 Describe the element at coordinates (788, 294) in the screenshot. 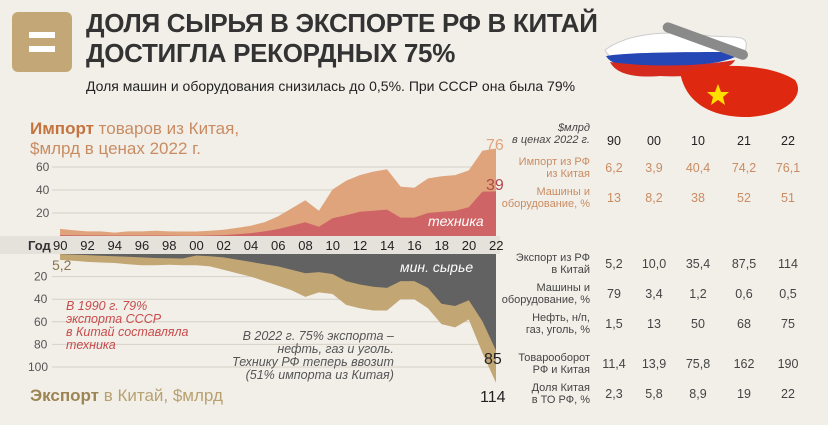

I see `table-cell: 0,5` at that location.